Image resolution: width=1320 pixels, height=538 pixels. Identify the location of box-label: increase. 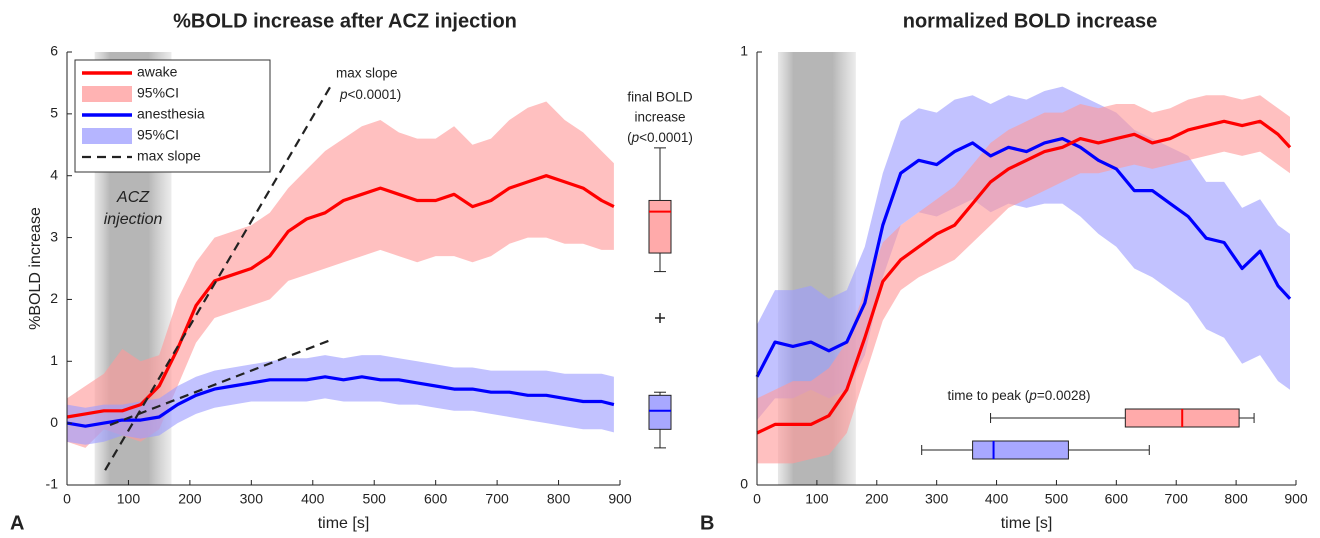
(659, 117).